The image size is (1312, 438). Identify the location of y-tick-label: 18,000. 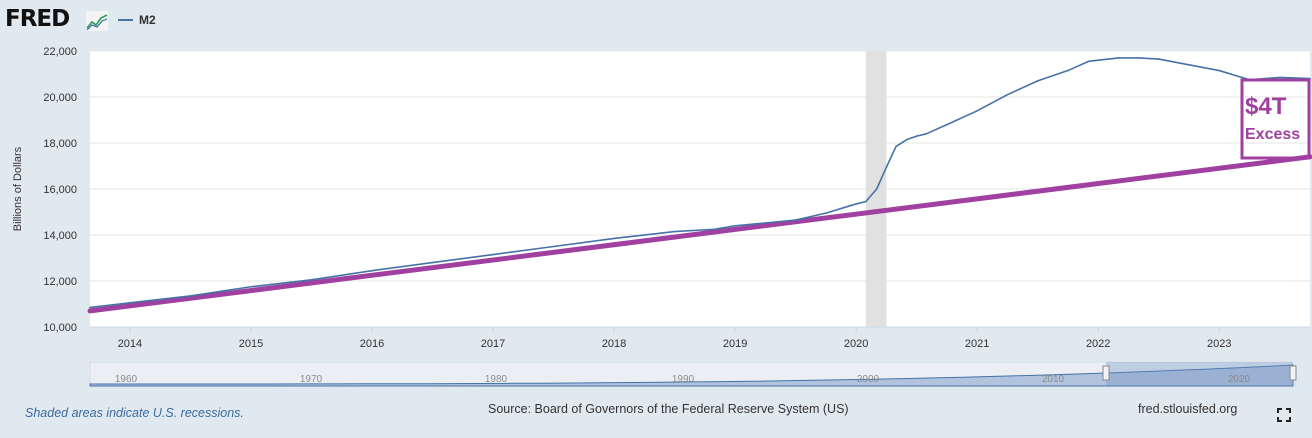
(60, 144).